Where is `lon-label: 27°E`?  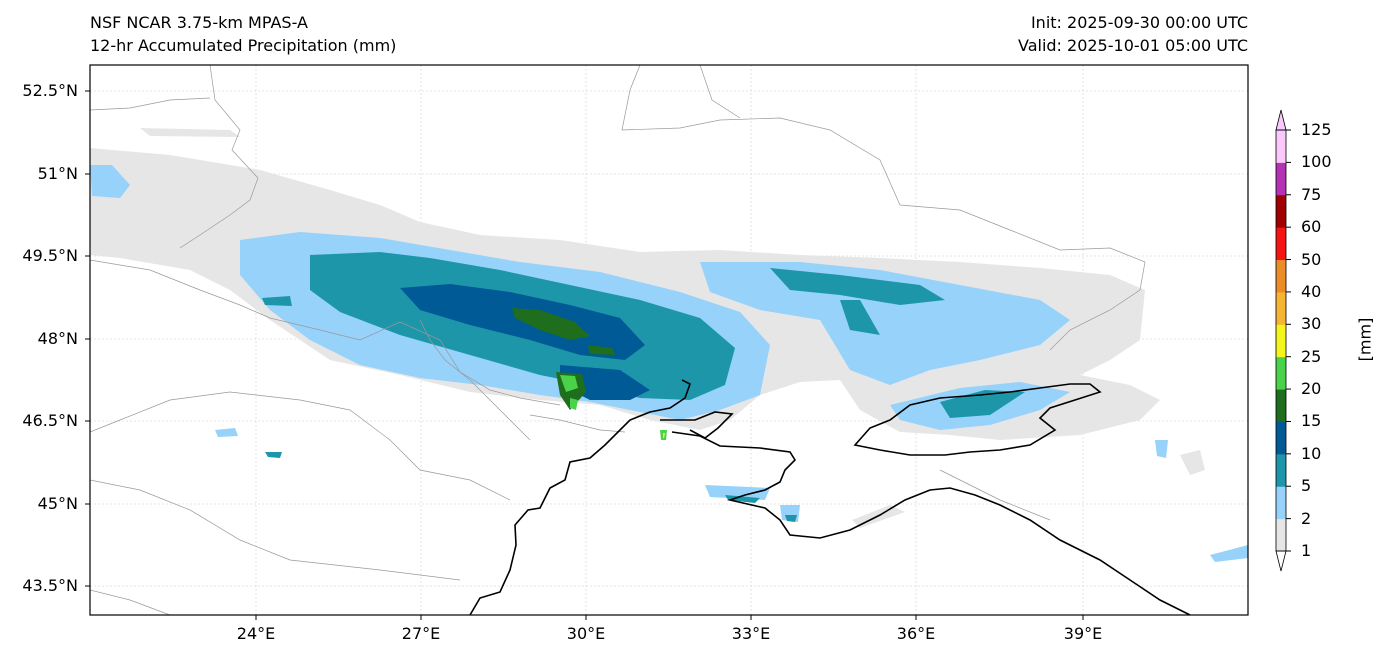 lon-label: 27°E is located at coordinates (421, 633).